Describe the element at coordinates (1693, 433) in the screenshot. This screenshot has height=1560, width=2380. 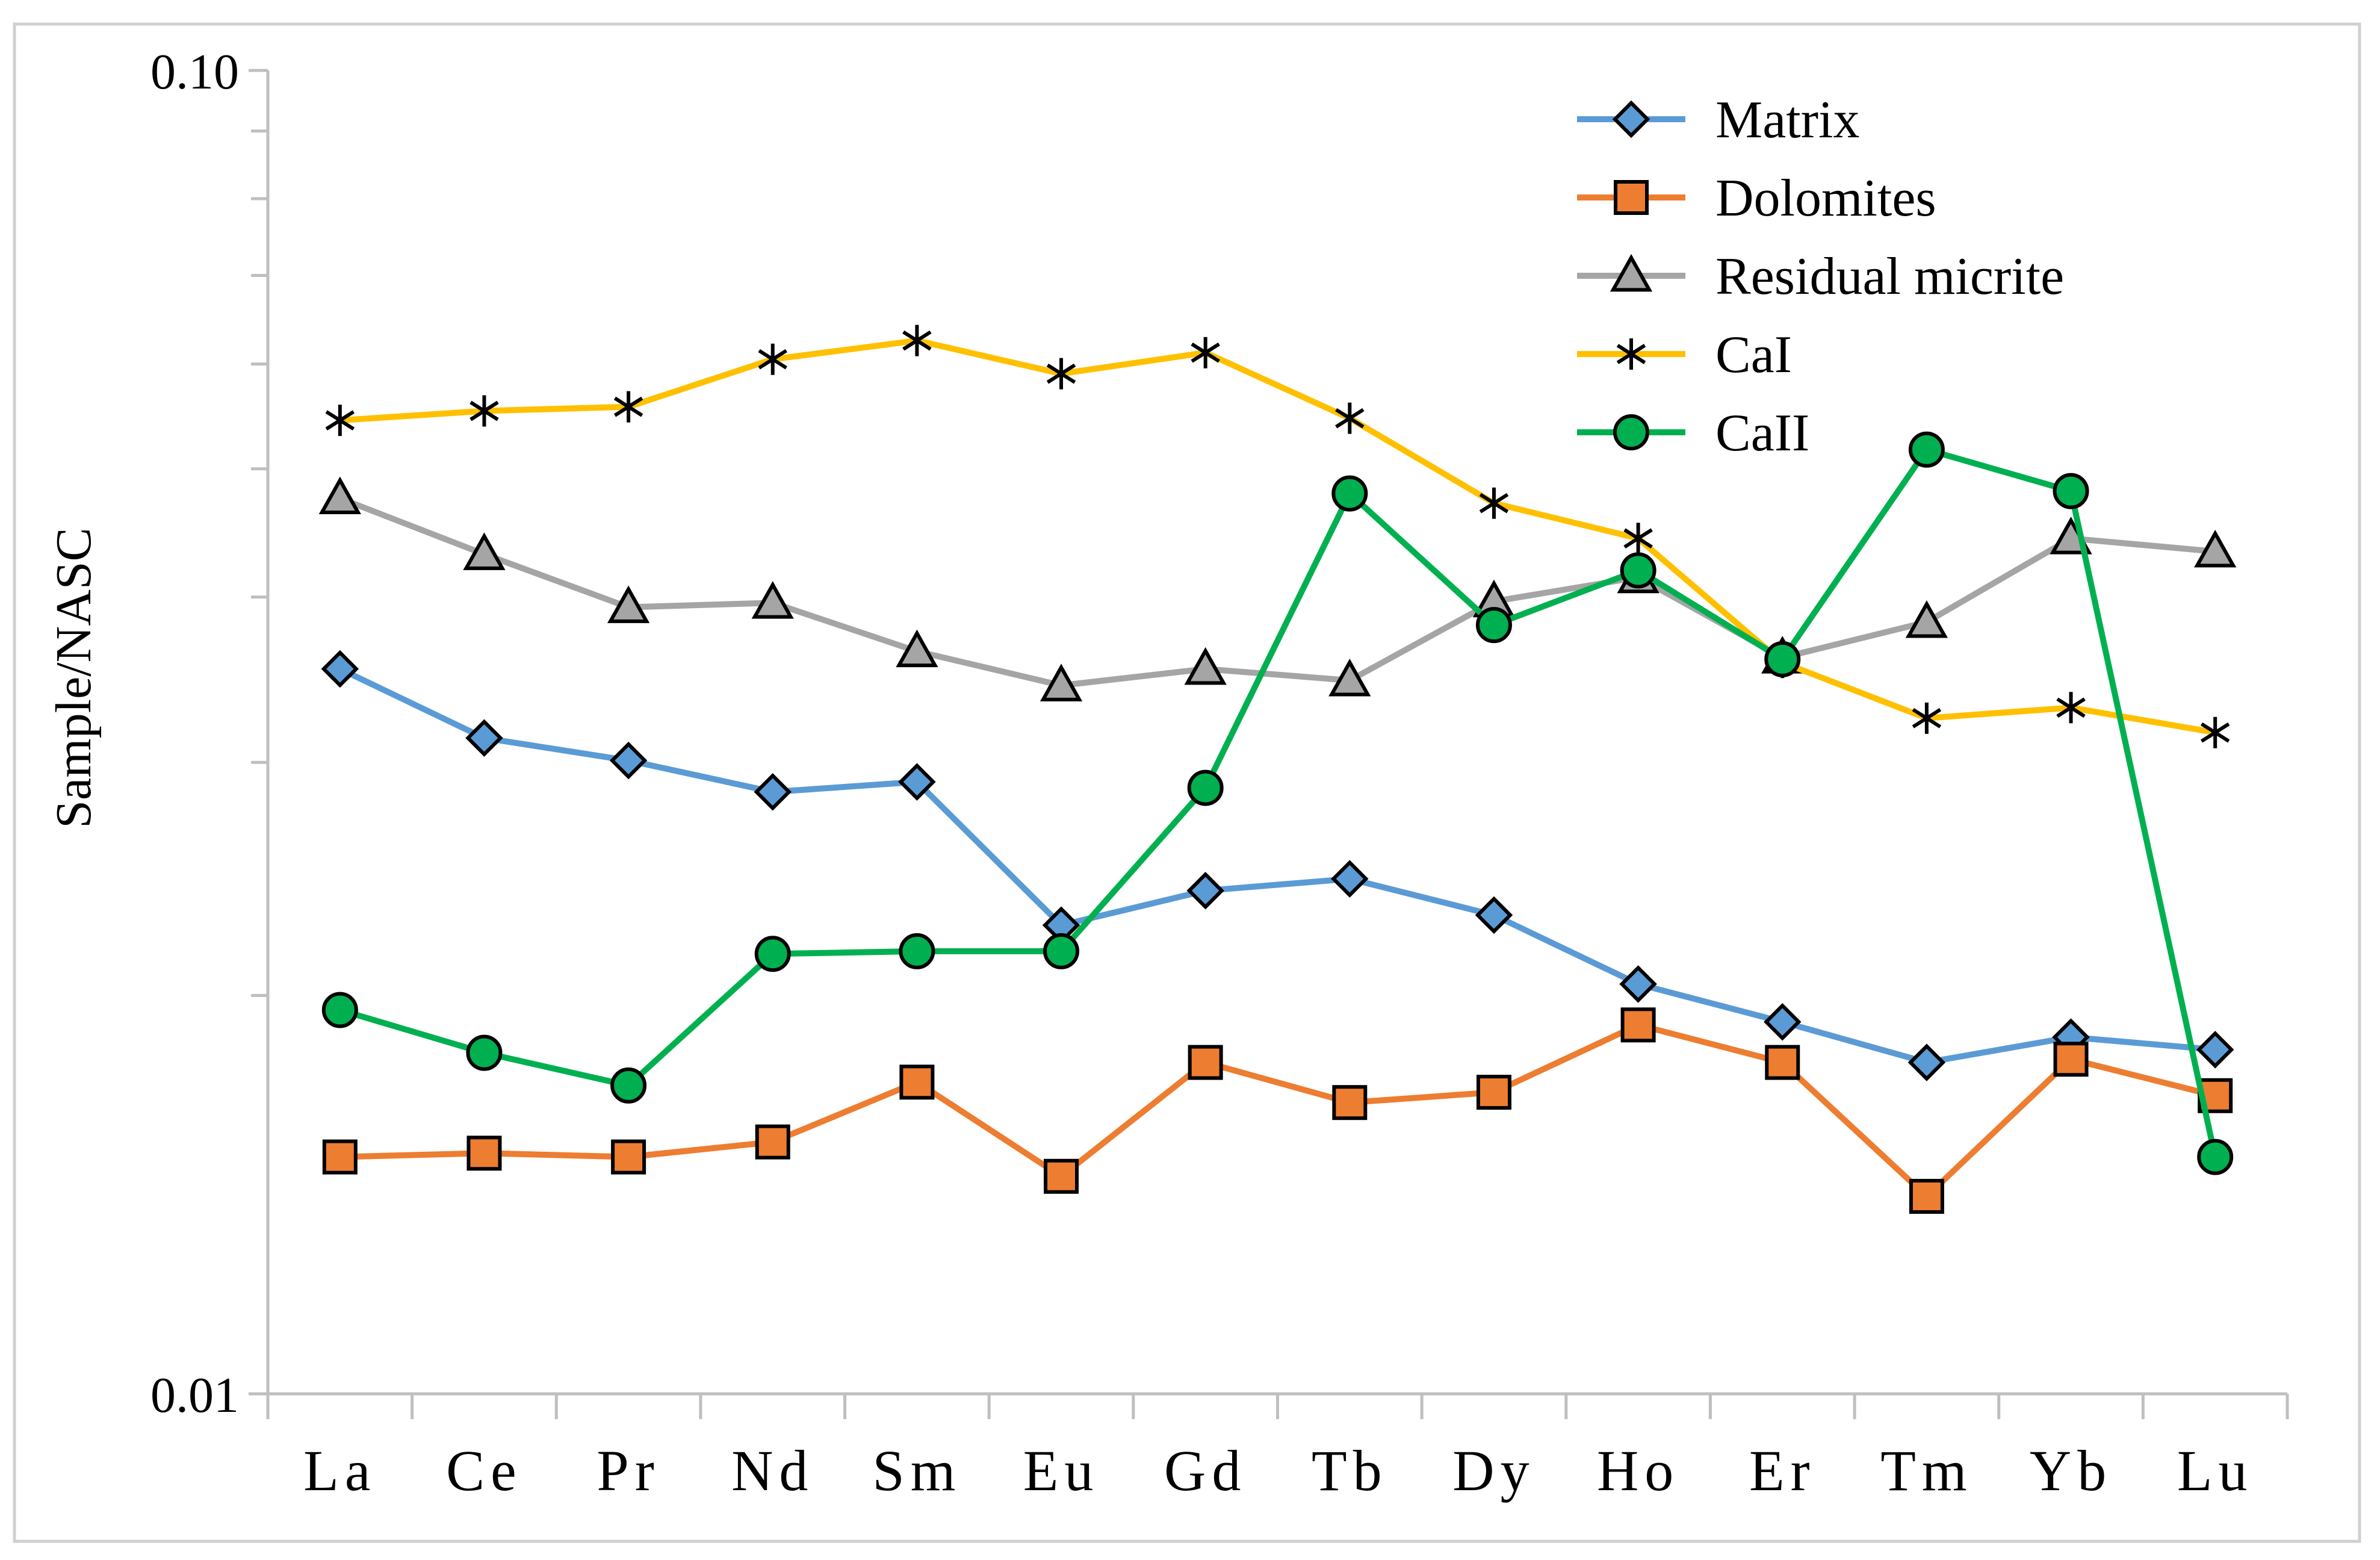
I see `legend-item-caii: CaII` at that location.